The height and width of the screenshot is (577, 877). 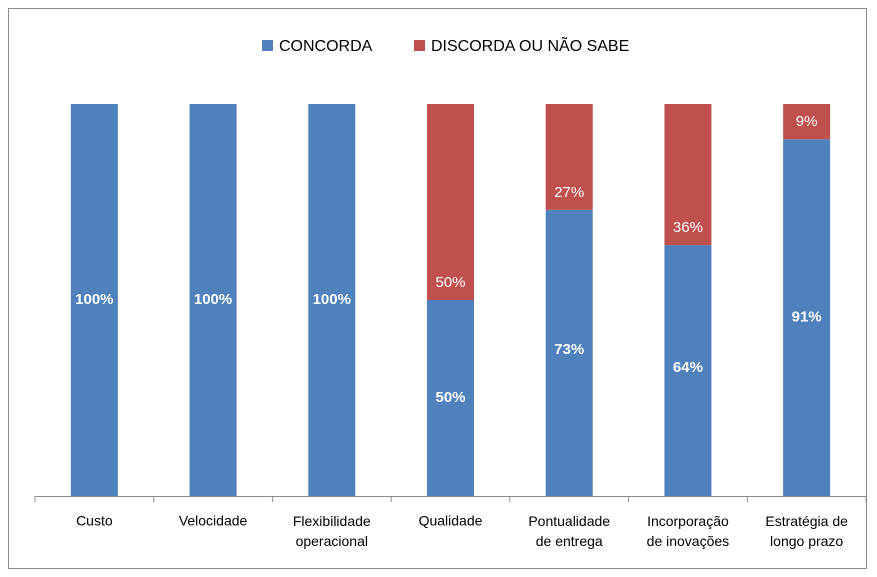 I want to click on x-tick-label: Pontualidade de entrega, so click(x=569, y=531).